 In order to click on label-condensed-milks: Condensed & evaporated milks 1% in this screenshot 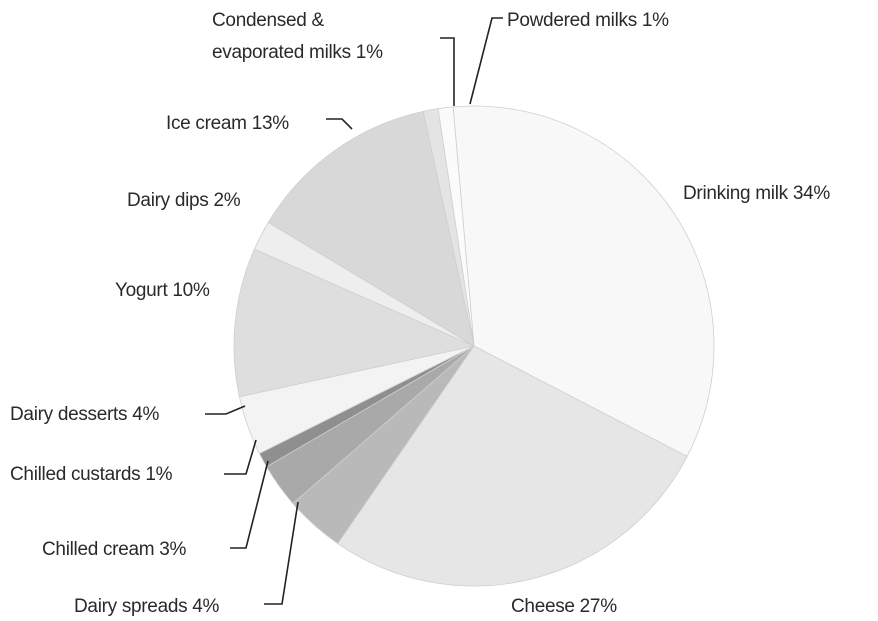, I will do `click(297, 36)`.